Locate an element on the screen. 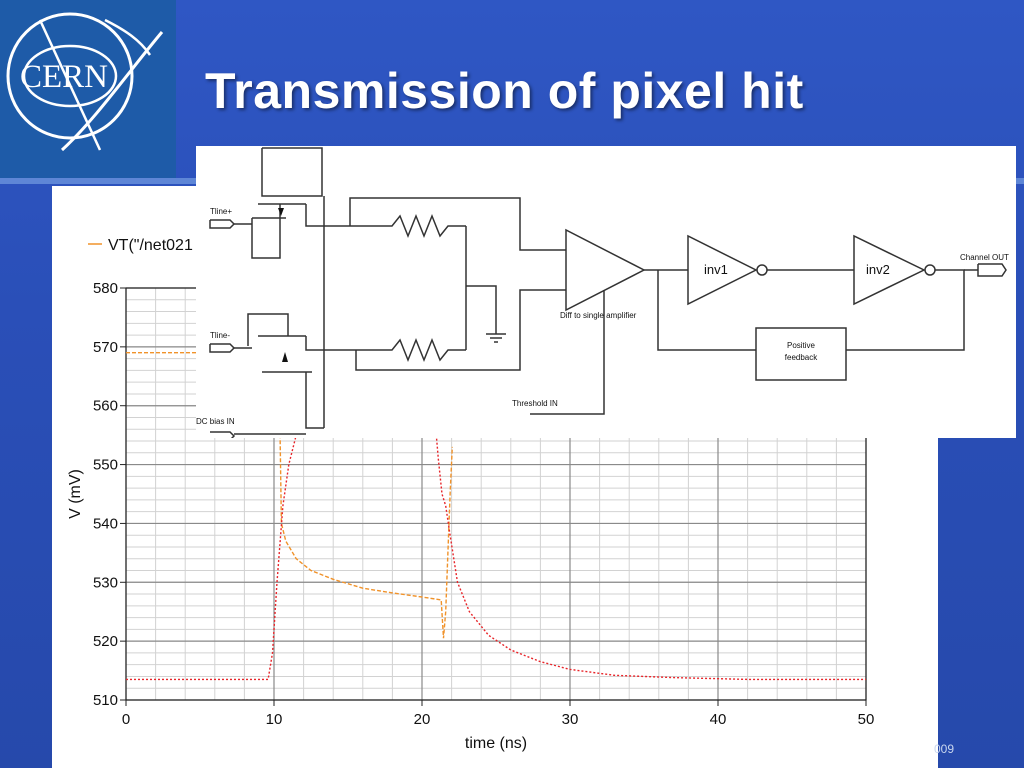 This screenshot has height=768, width=1024. x-tick-label: 20 is located at coordinates (422, 719).